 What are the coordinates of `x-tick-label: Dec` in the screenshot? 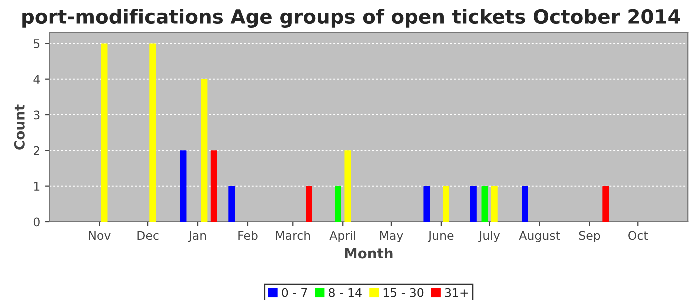 It's located at (148, 235).